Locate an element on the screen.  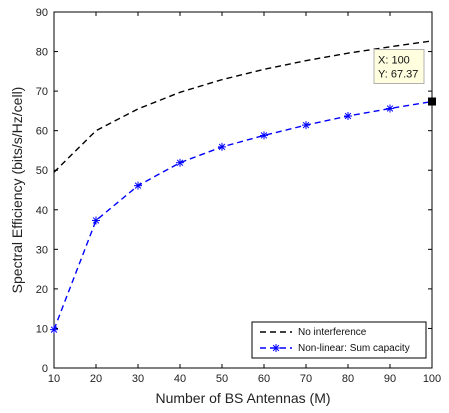
y-tick-label: 20 is located at coordinates (42, 290).